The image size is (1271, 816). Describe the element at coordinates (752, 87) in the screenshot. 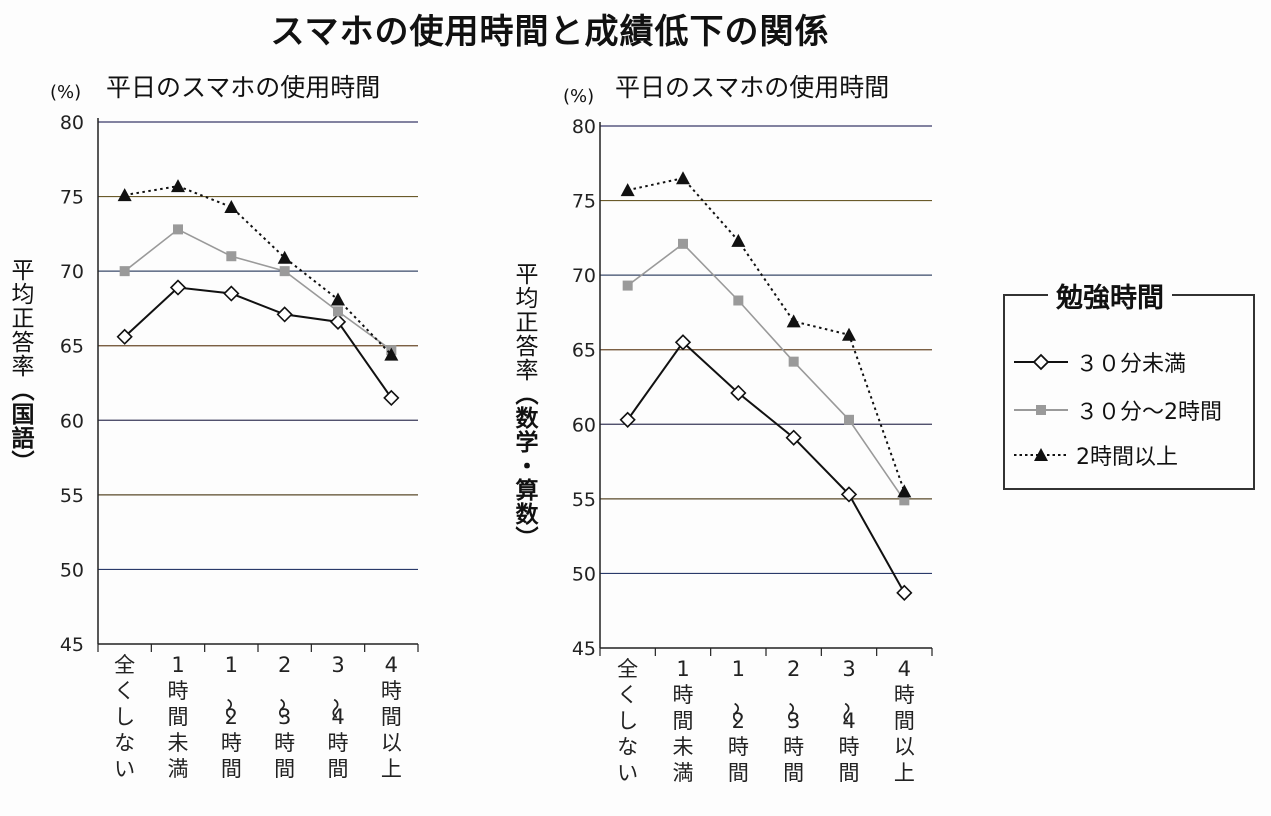

I see `chart-2-title: 平日のスマホの使用時間` at that location.